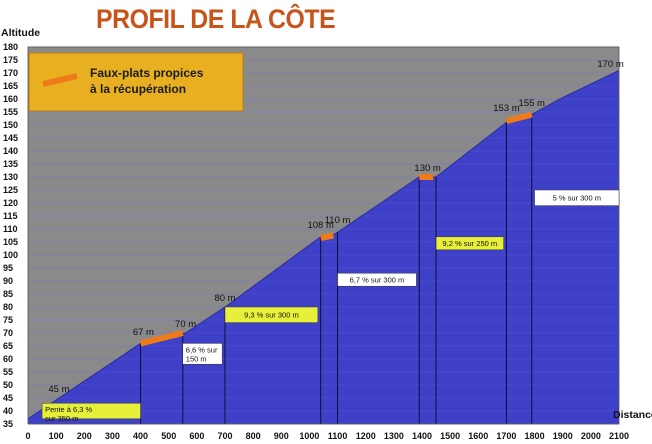  Describe the element at coordinates (21, 33) in the screenshot. I see `y-axis-label: Altitude` at that location.